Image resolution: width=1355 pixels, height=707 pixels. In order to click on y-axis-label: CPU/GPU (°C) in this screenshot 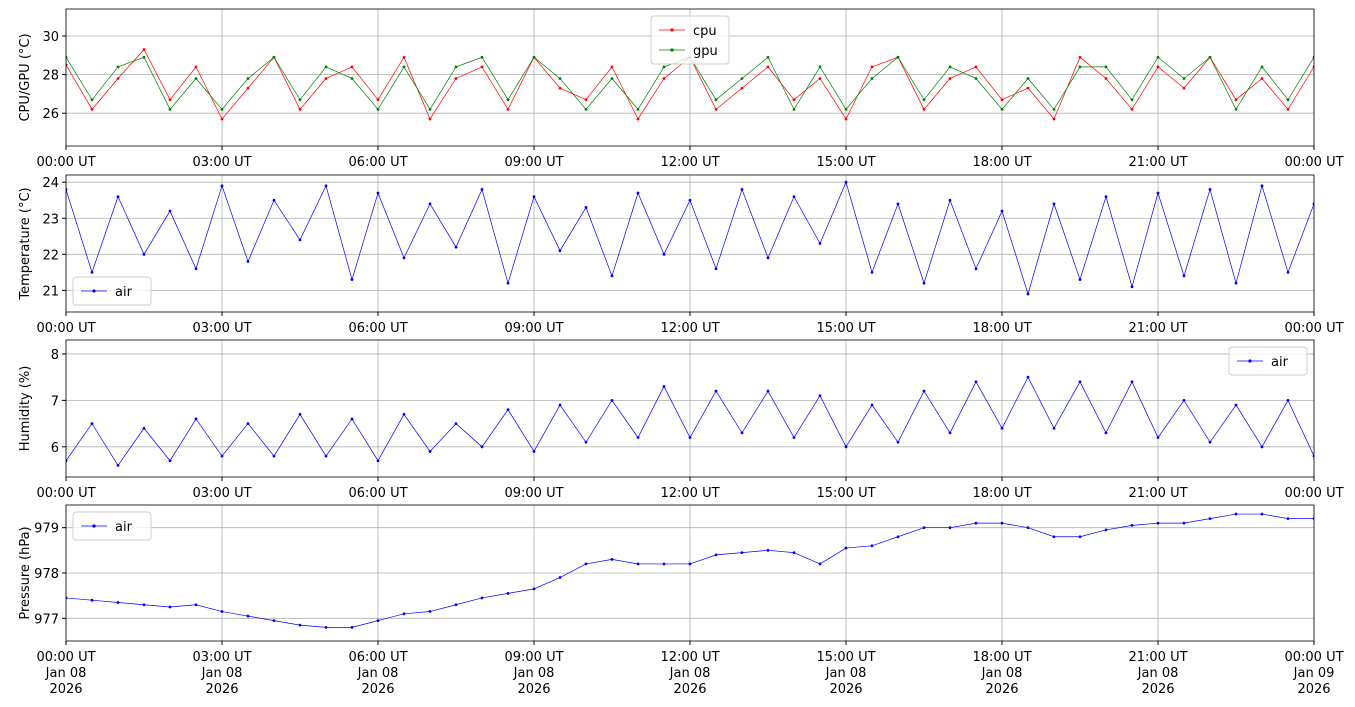, I will do `click(25, 77)`.